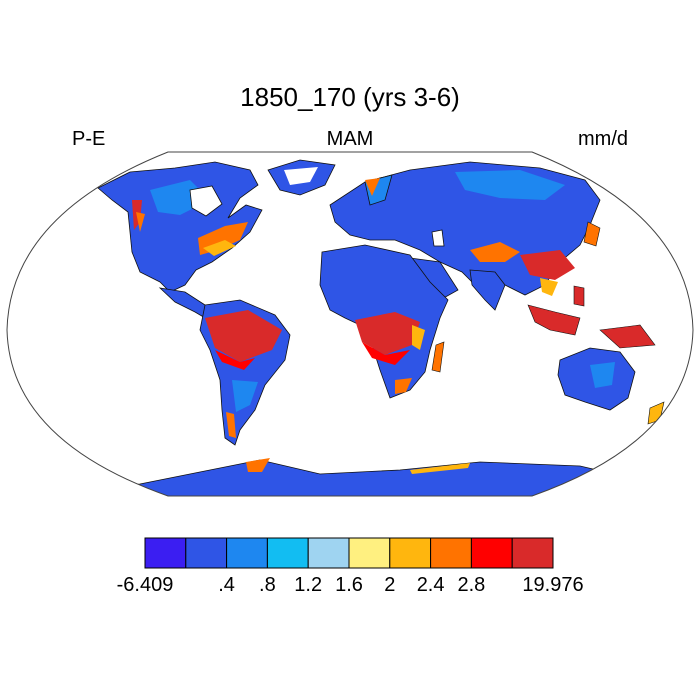 This screenshot has height=700, width=700. What do you see at coordinates (403, 386) in the screenshot?
I see `africa-south-orange` at bounding box center [403, 386].